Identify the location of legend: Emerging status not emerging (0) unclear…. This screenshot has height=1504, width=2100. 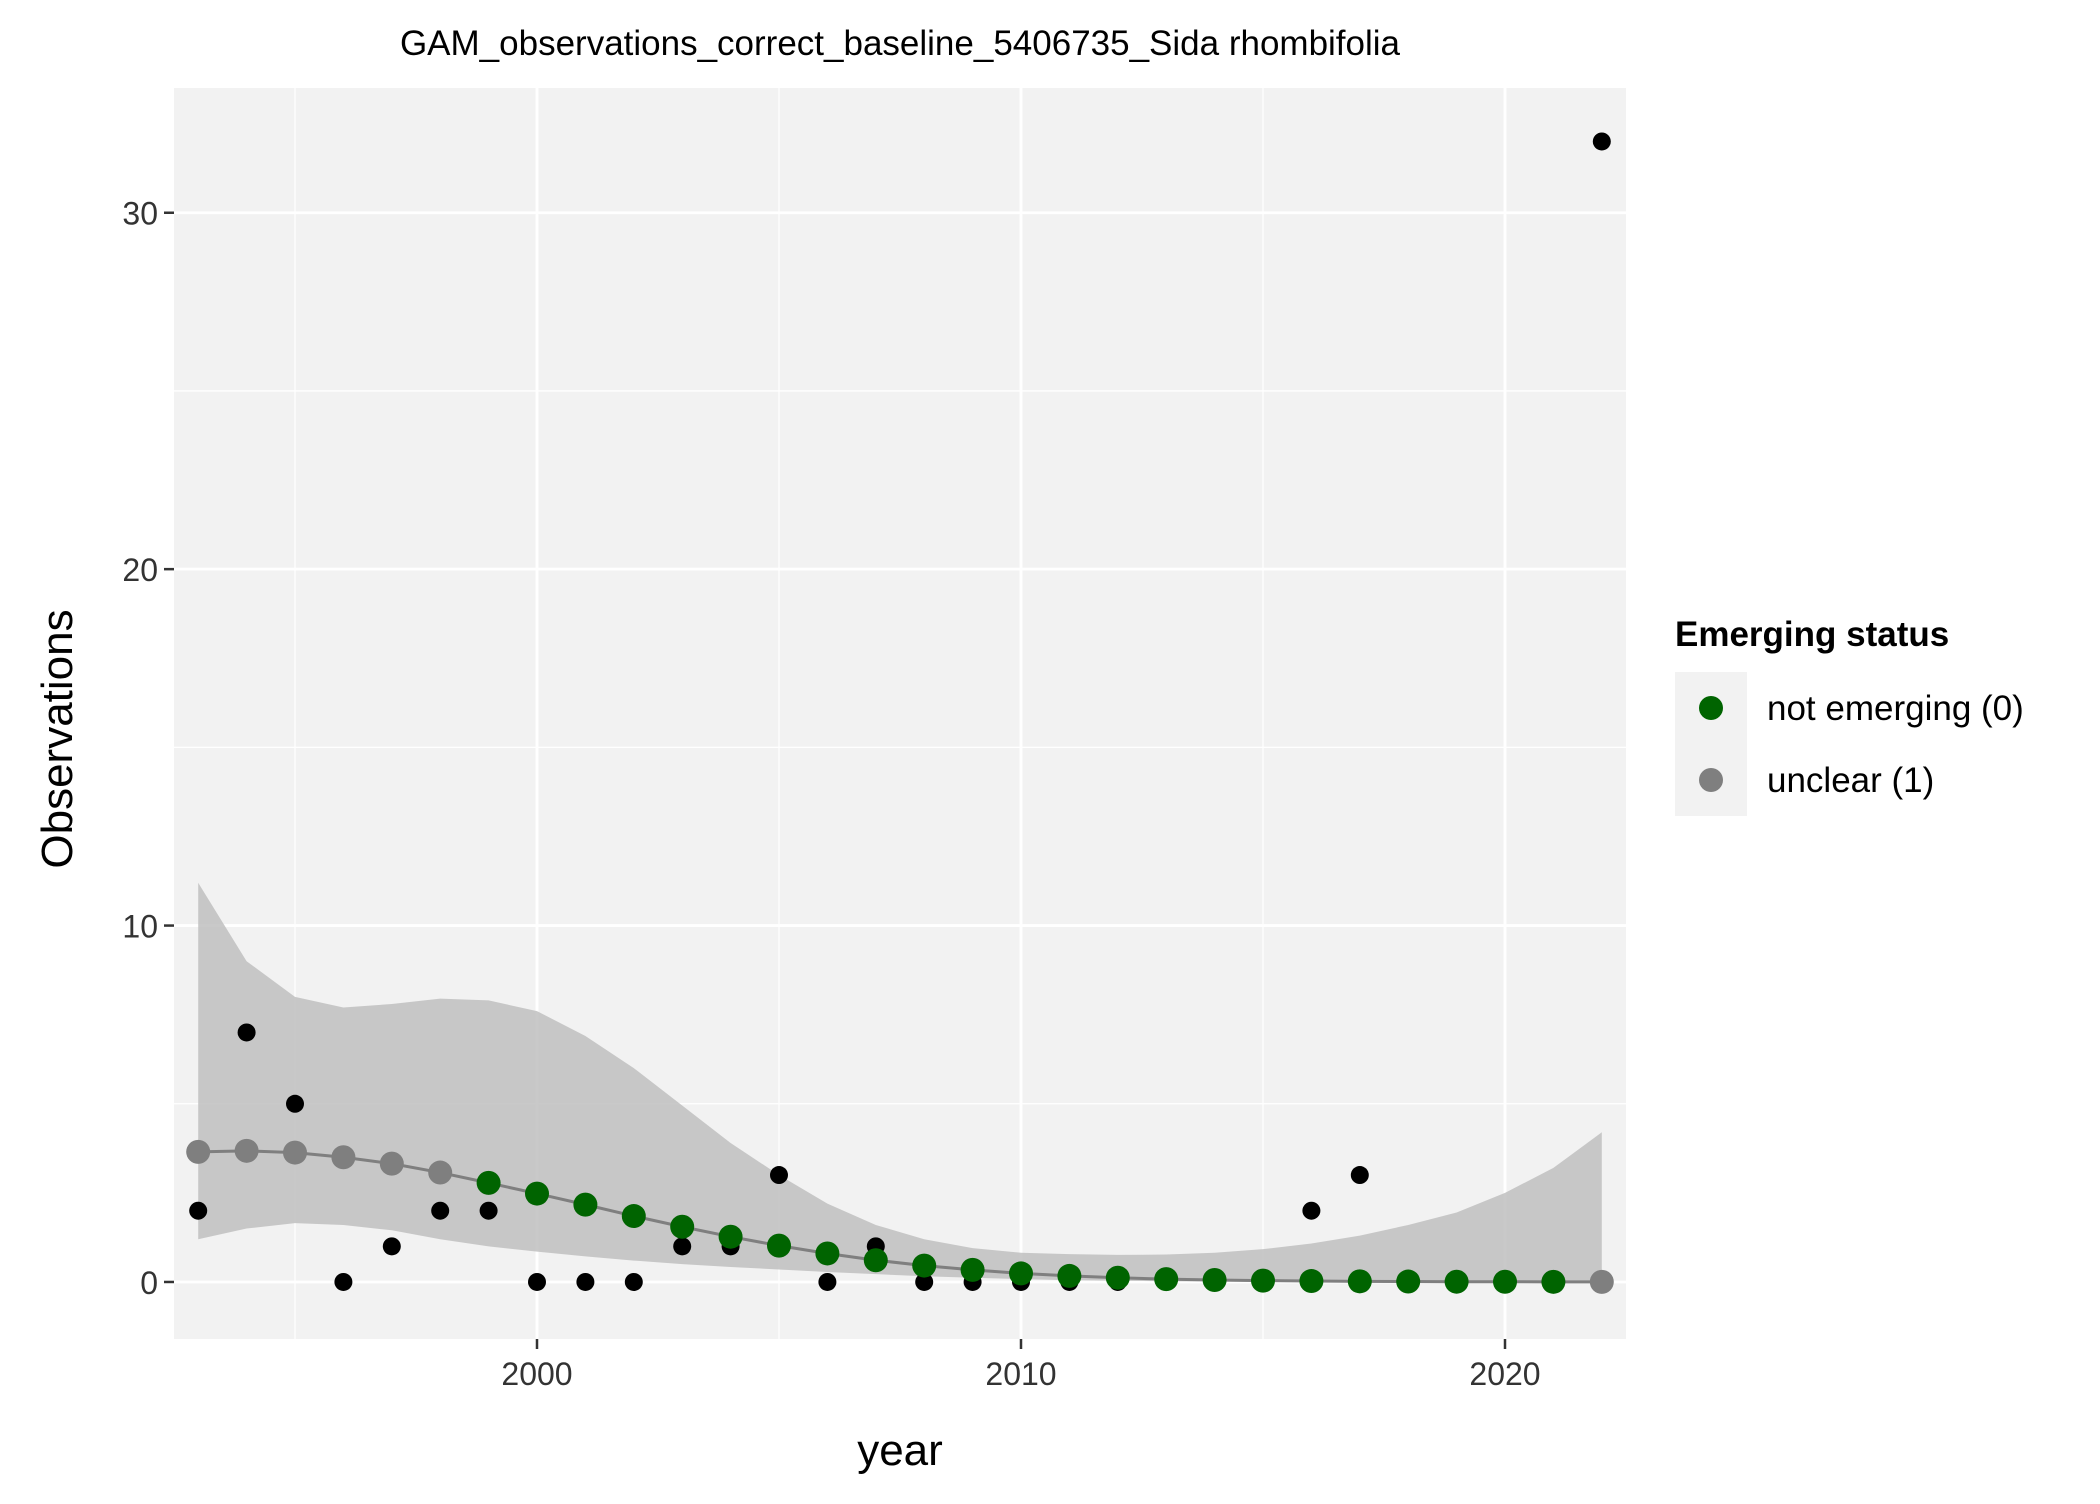
(1849, 715).